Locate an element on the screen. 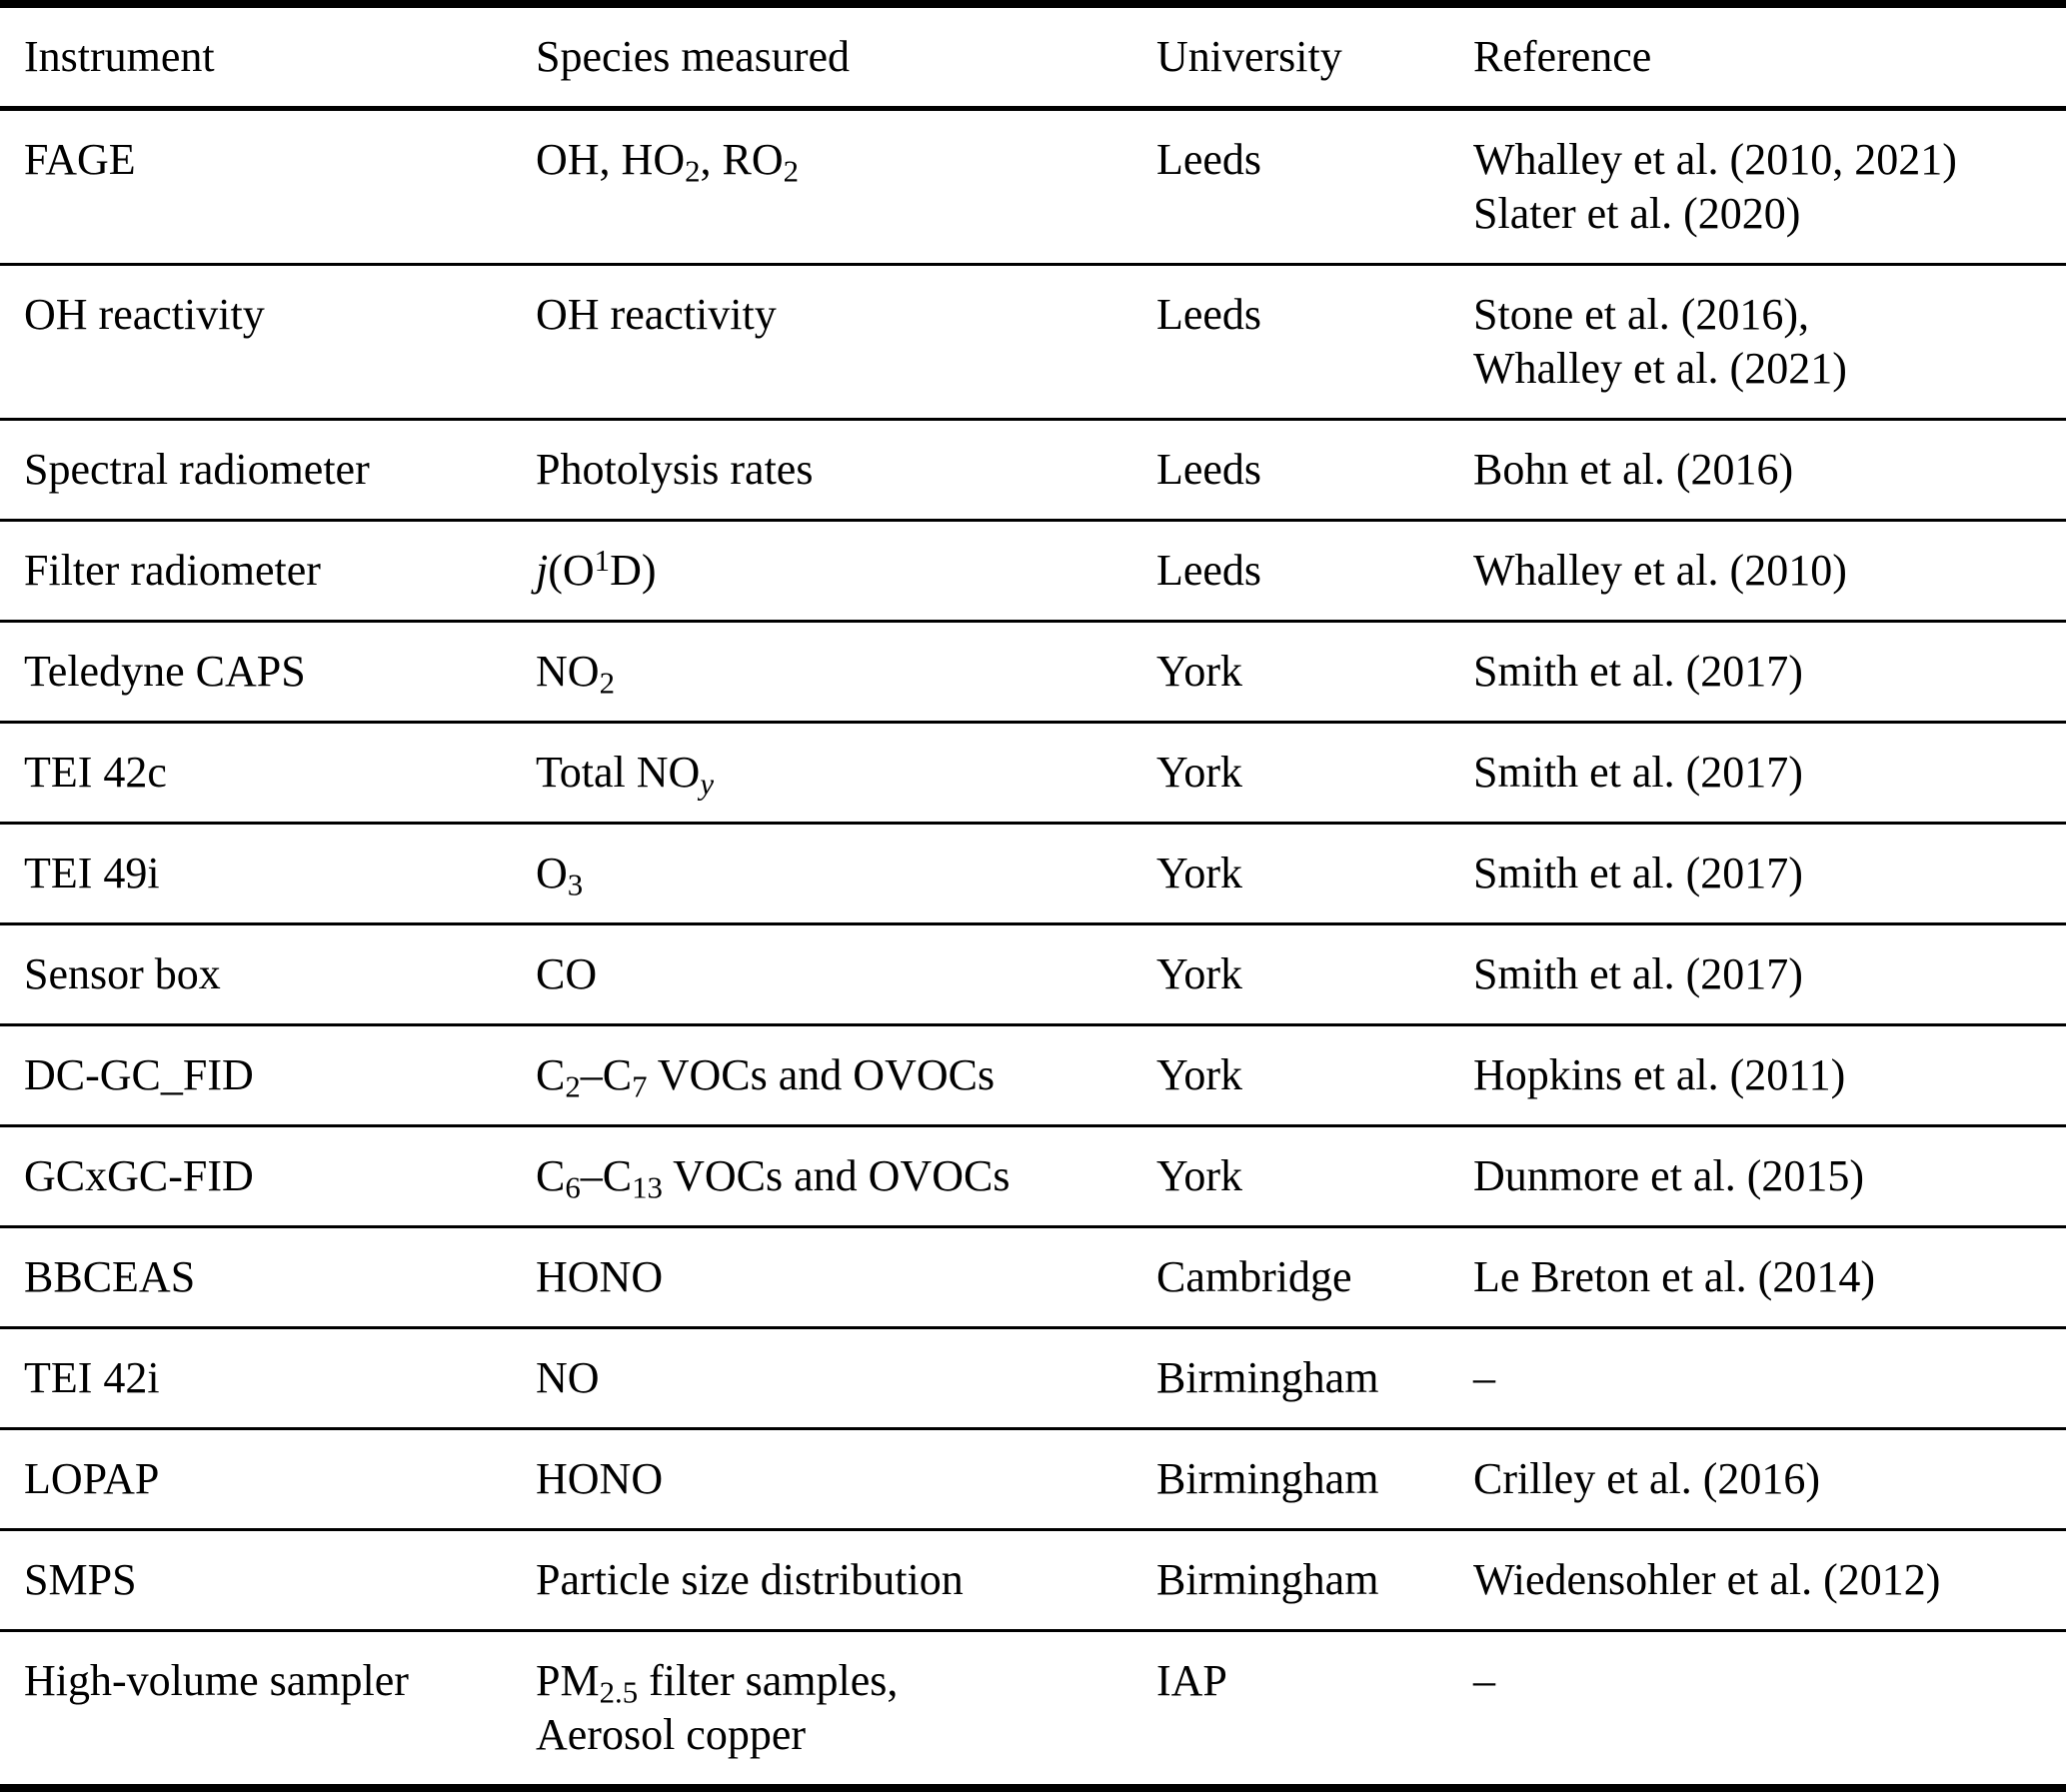 This screenshot has height=1792, width=2066. species-cell: C2–C7 VOCs and OVOCs is located at coordinates (822, 1076).